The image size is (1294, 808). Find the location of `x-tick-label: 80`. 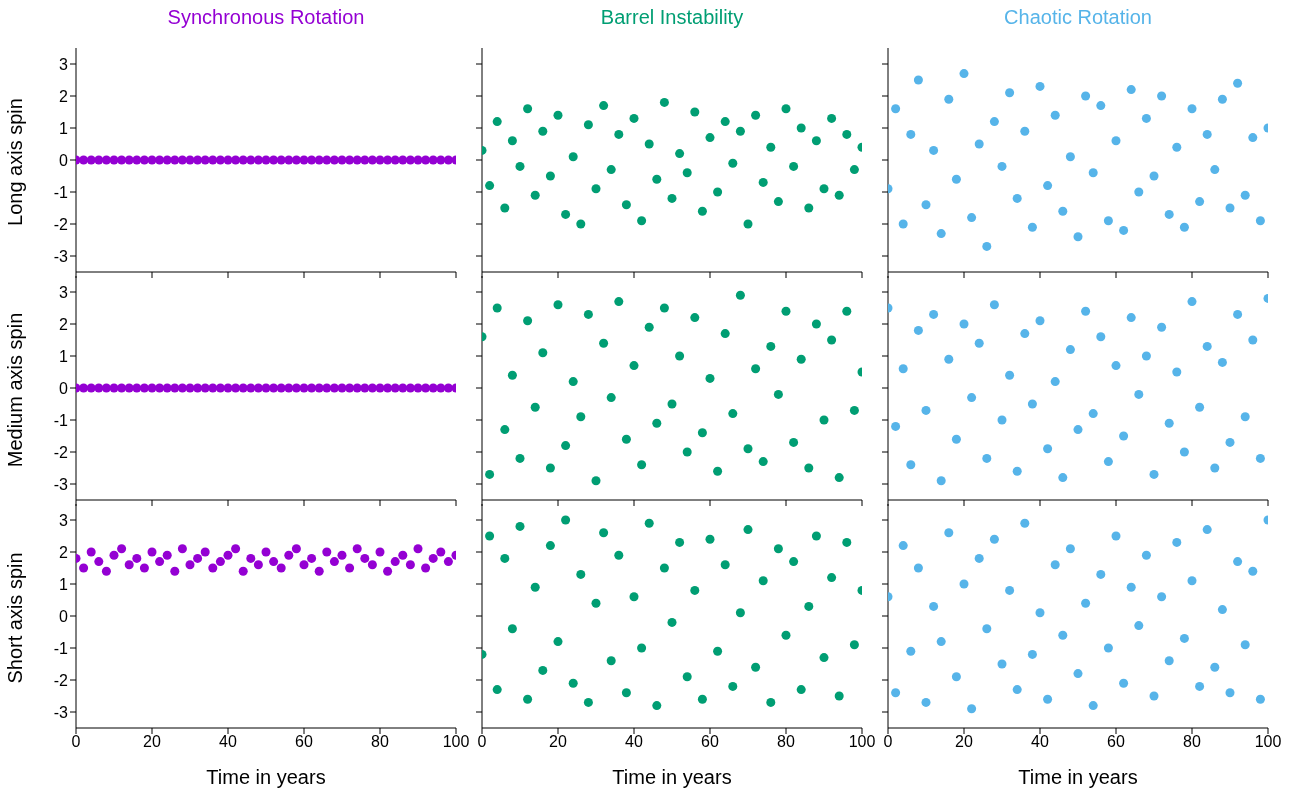

x-tick-label: 80 is located at coordinates (1192, 742).